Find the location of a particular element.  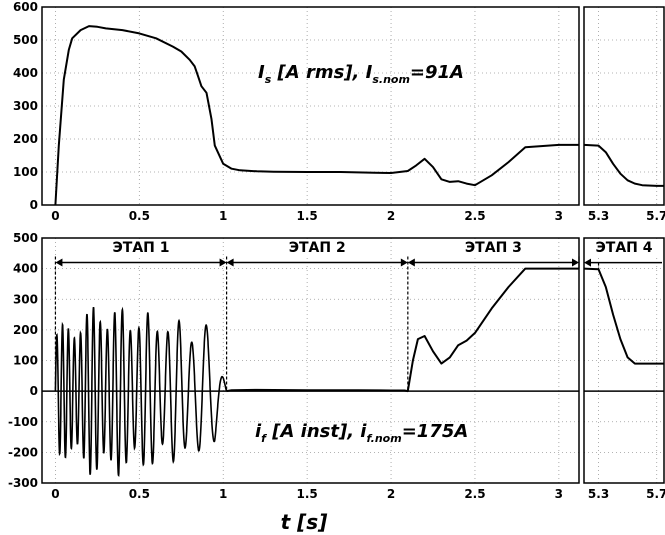

stage-label: ЭТАП 4 is located at coordinates (624, 248).